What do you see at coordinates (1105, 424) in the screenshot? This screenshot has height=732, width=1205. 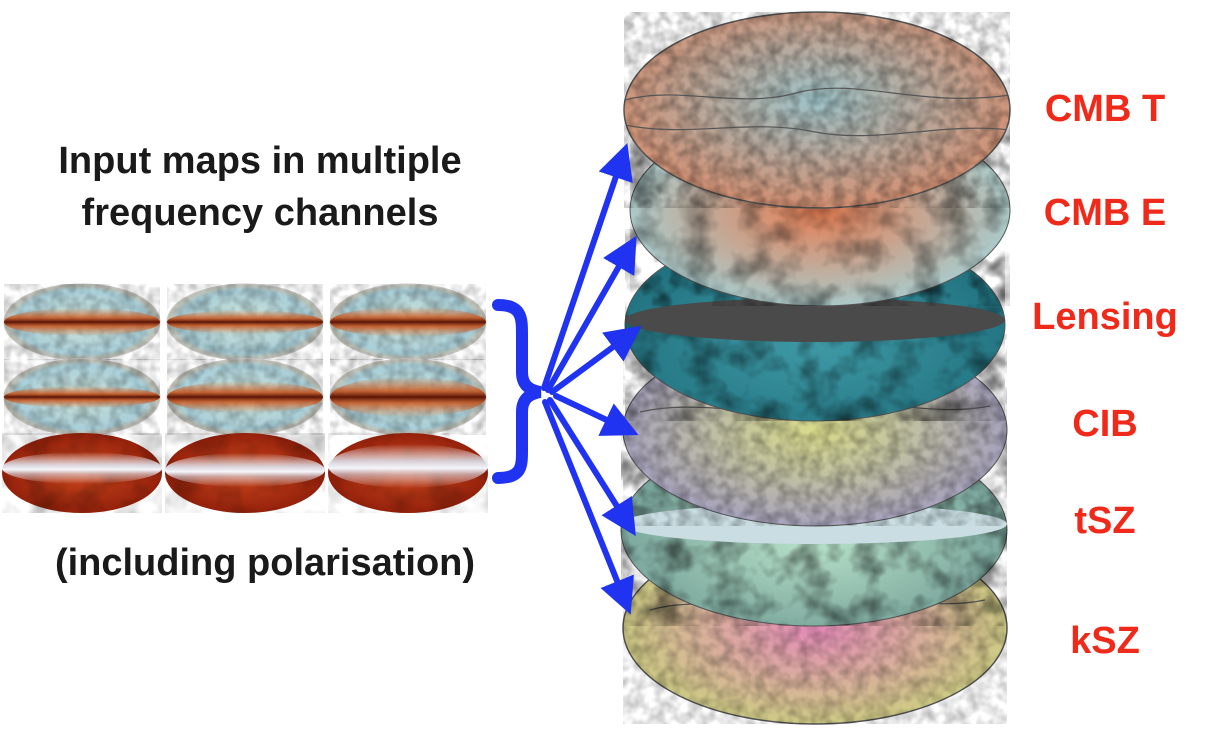 I see `label-cib: CIB` at bounding box center [1105, 424].